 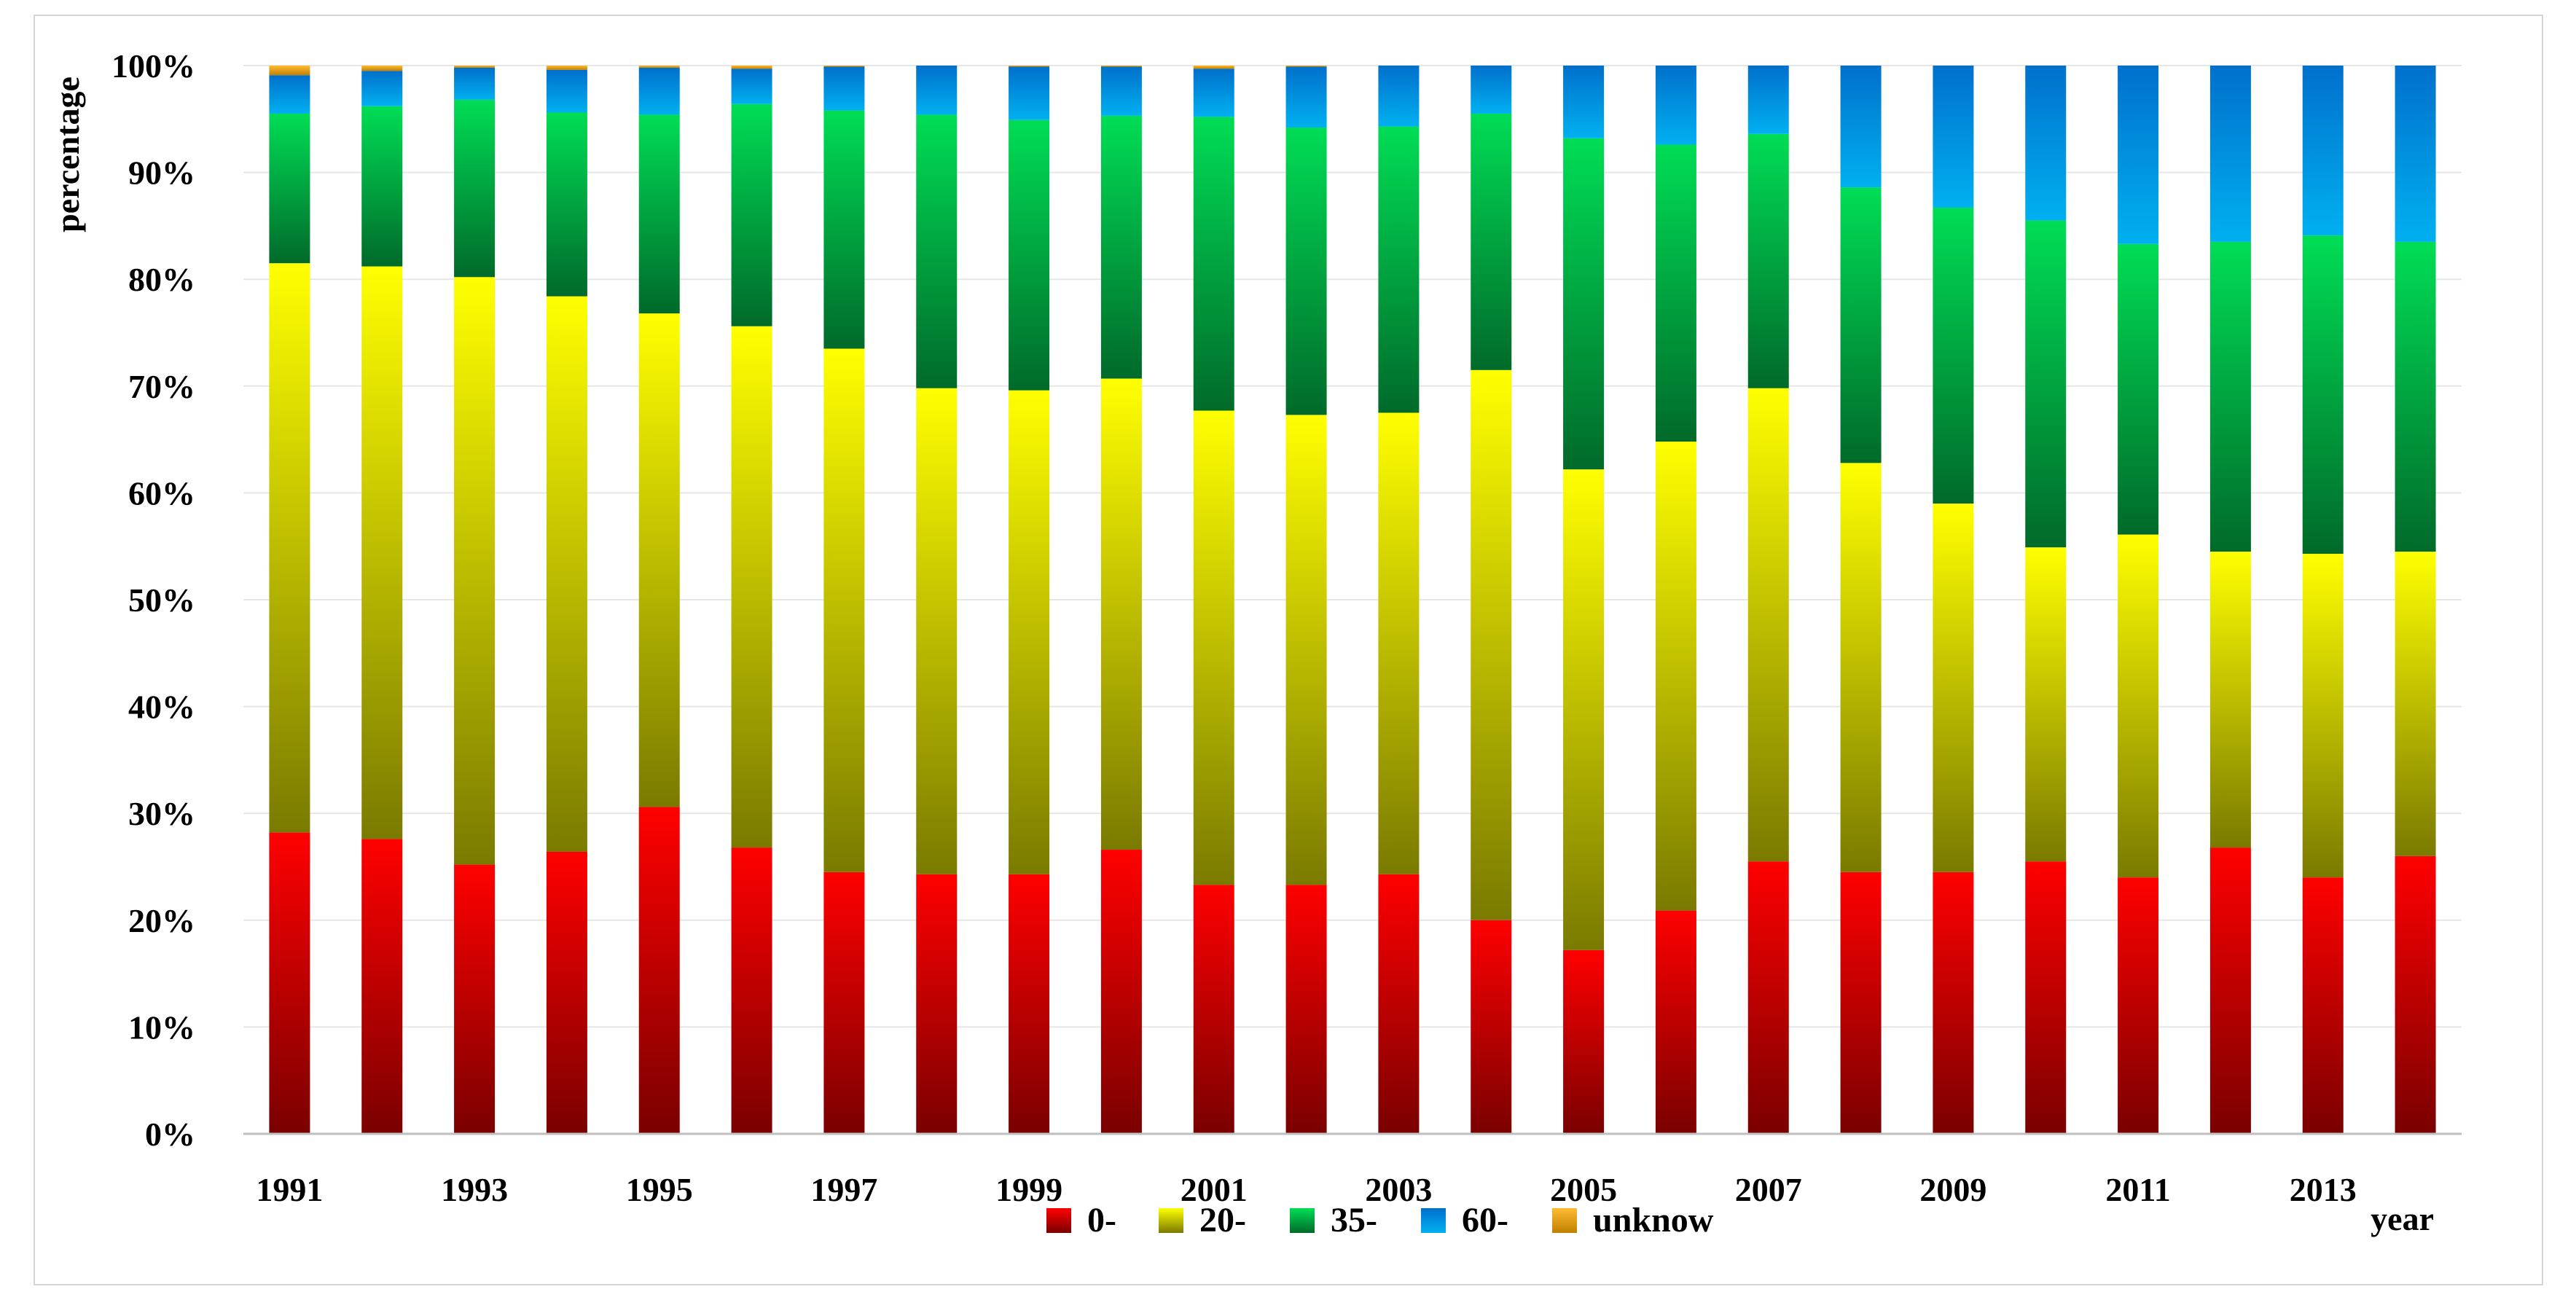 I want to click on legend-item-35-: 35-, so click(x=1333, y=1220).